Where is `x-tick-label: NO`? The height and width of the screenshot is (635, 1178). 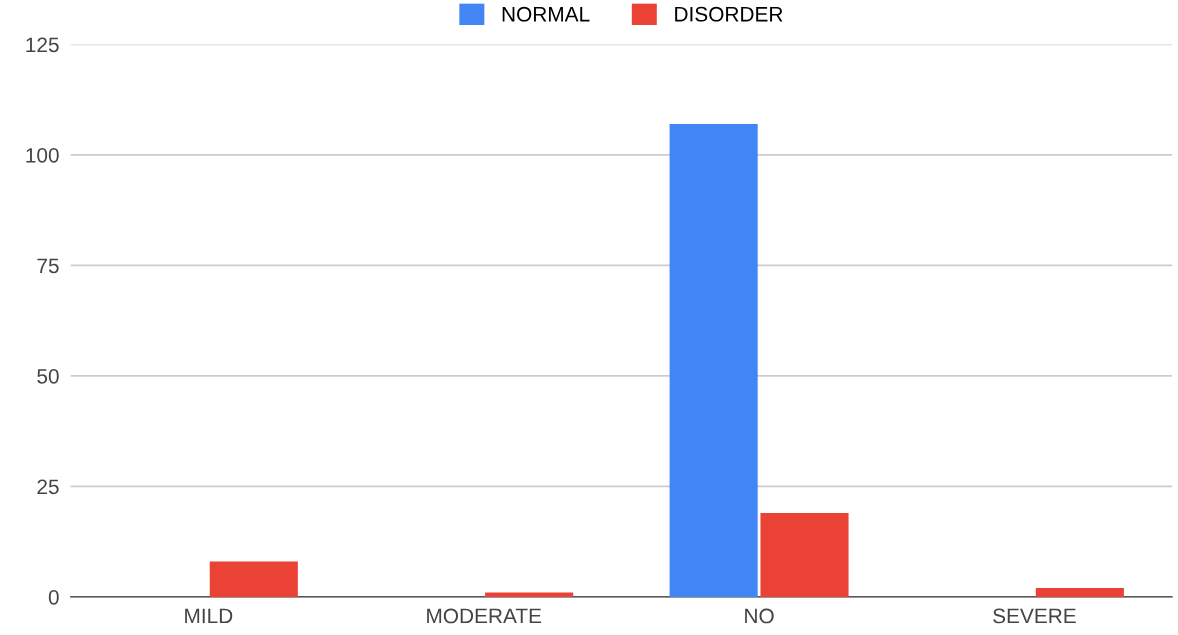 x-tick-label: NO is located at coordinates (759, 616).